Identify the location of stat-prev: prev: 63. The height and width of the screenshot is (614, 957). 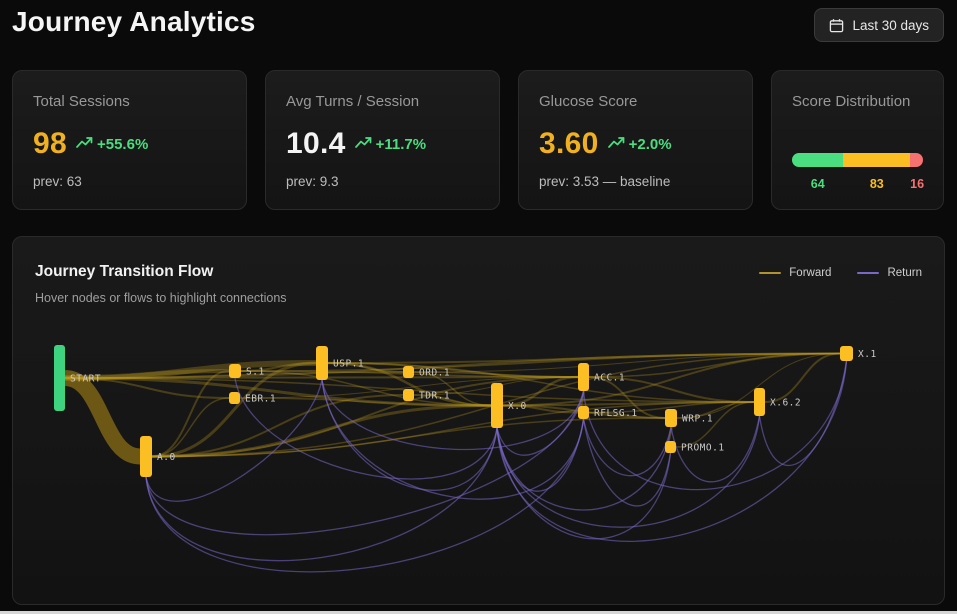
(57, 181).